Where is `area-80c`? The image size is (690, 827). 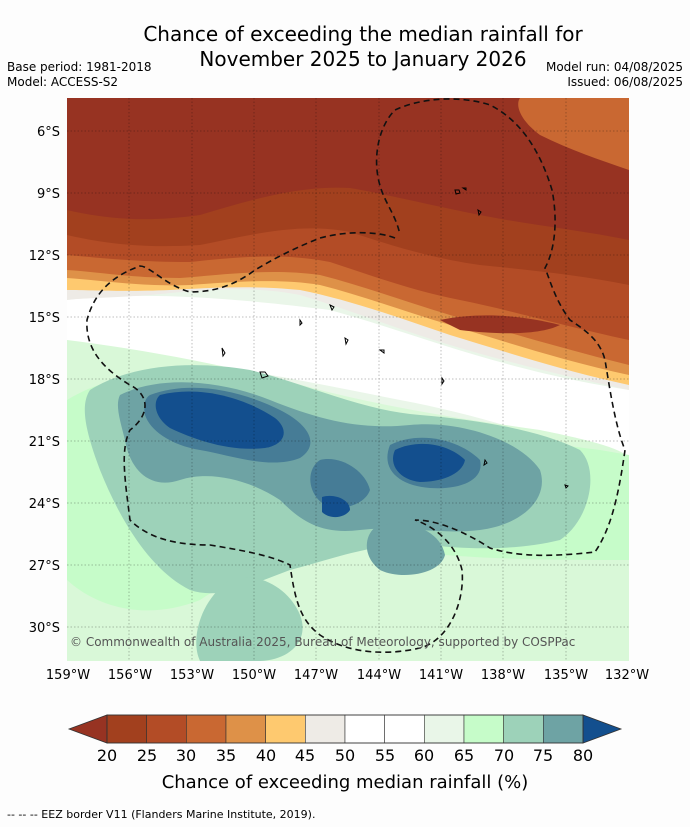
area-80c is located at coordinates (336, 506).